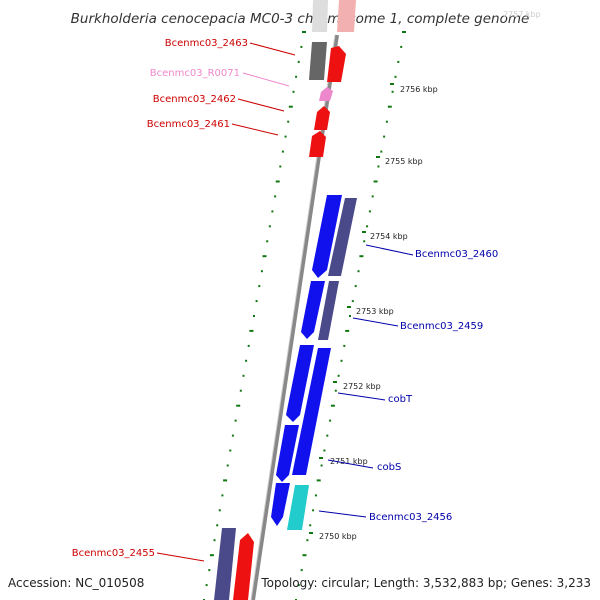 The height and width of the screenshot is (600, 600). I want to click on gene-bcenmc03-2463-gray, so click(318, 61).